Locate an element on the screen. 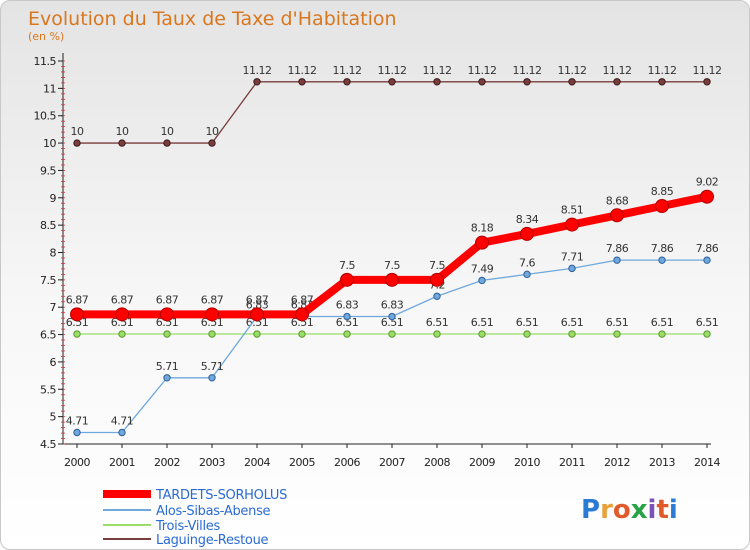 This screenshot has width=750, height=550. x-tick-label: 2006 is located at coordinates (347, 462).